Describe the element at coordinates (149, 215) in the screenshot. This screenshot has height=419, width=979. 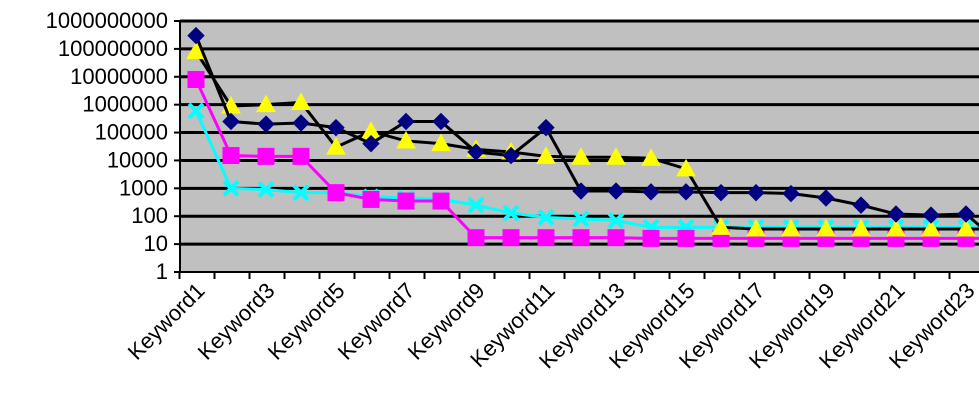
I see `y-tick-label: 100` at that location.